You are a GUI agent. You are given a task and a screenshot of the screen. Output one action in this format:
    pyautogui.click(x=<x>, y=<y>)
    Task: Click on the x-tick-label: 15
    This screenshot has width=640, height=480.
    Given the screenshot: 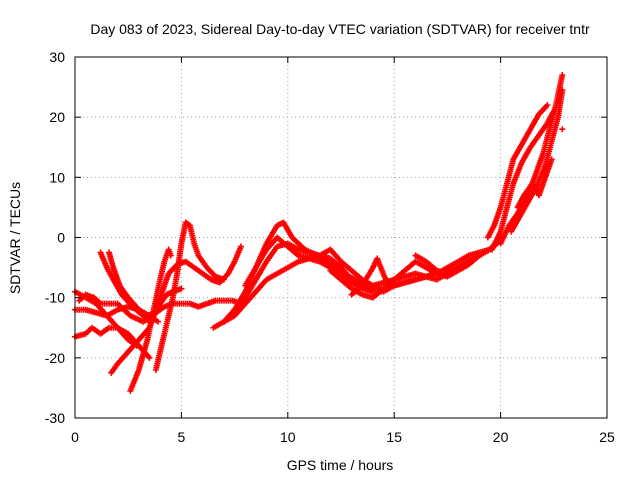 What is the action you would take?
    pyautogui.click(x=394, y=437)
    